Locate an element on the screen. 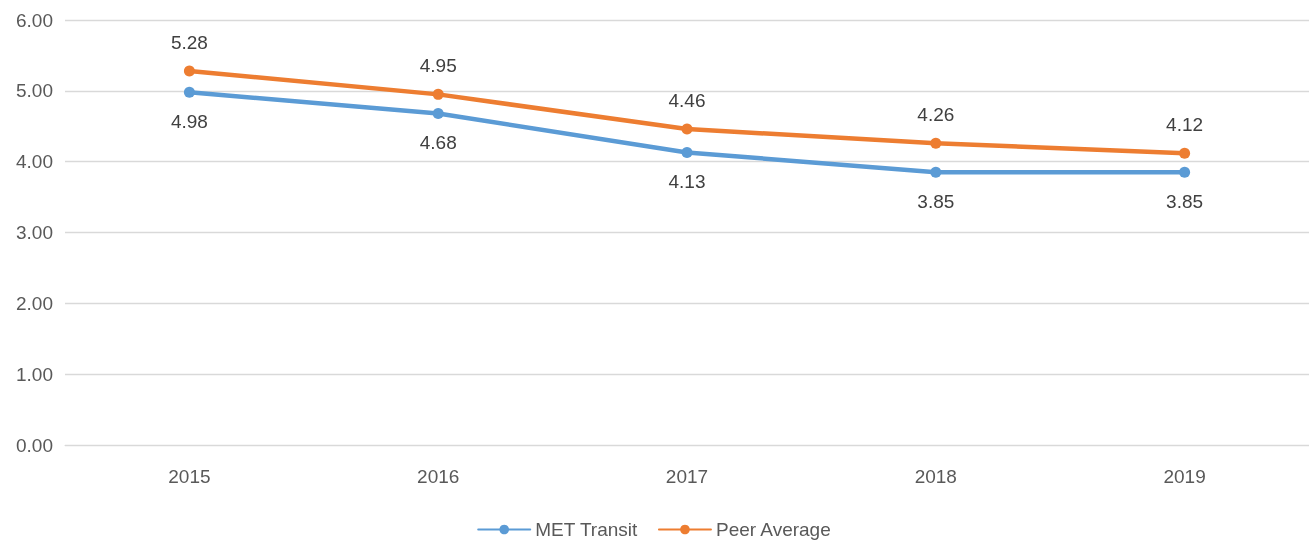  data-label: 4.26 is located at coordinates (936, 114).